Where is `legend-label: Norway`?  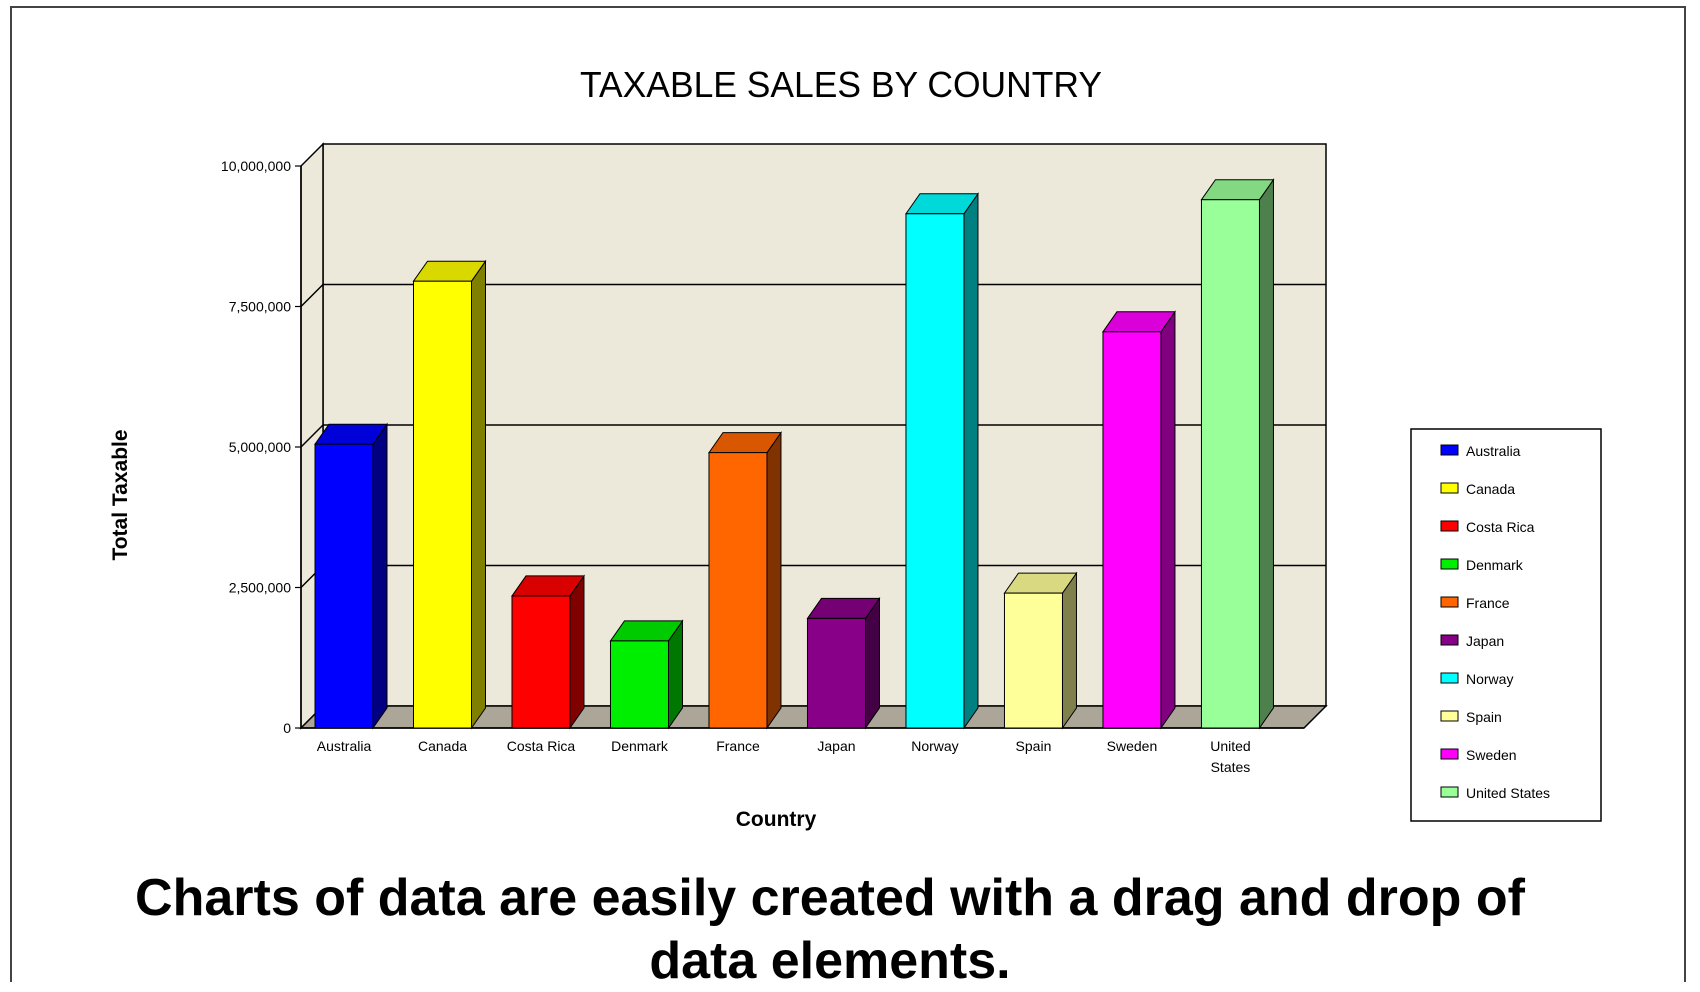 legend-label: Norway is located at coordinates (1489, 679).